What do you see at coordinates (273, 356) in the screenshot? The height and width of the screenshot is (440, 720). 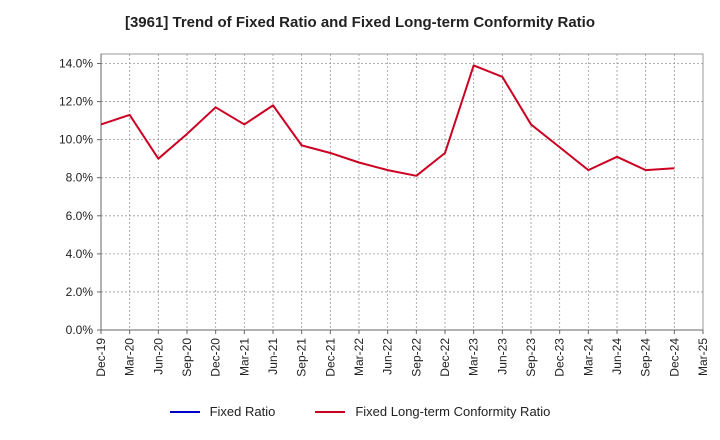 I see `x-tick-label: Jun-21` at bounding box center [273, 356].